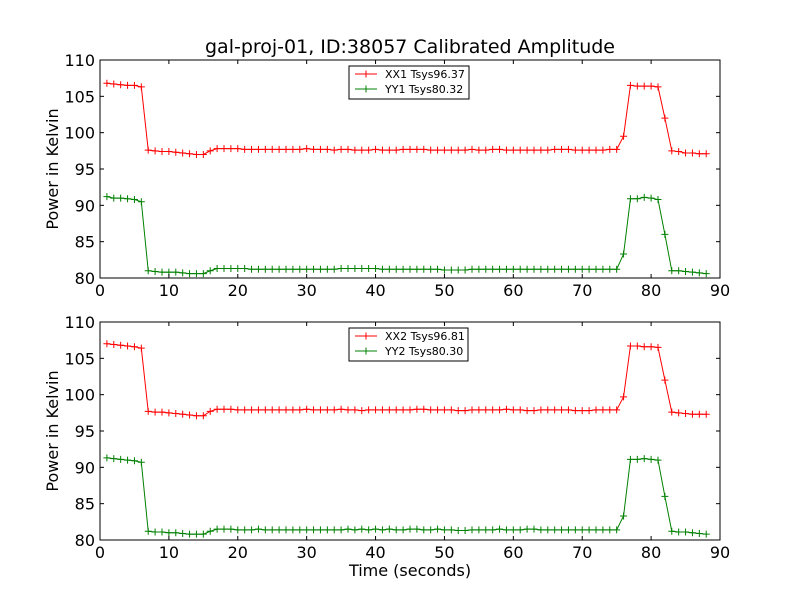  I want to click on legend-label: YY1 Tsys80.32, so click(423, 89).